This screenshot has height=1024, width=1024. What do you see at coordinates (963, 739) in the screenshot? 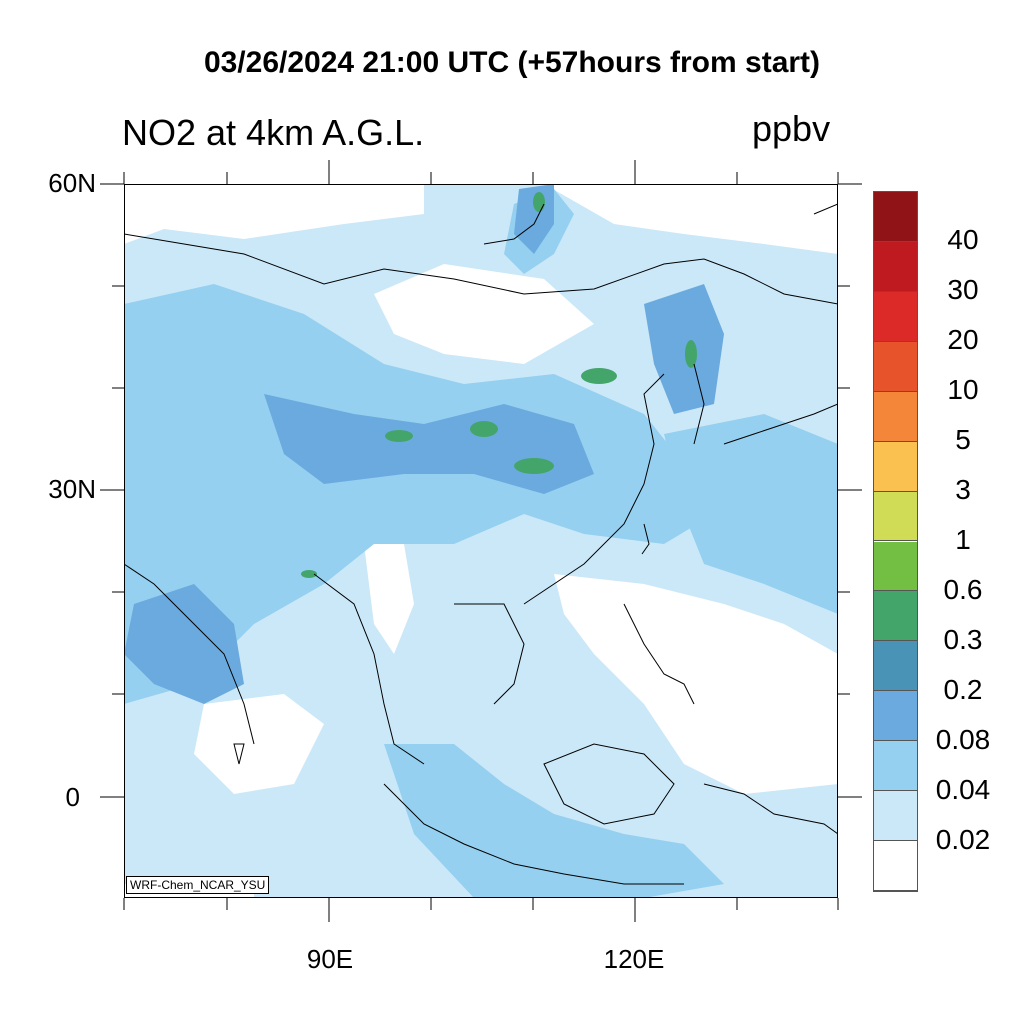
I see `colorbar-label: 0.08` at bounding box center [963, 739].